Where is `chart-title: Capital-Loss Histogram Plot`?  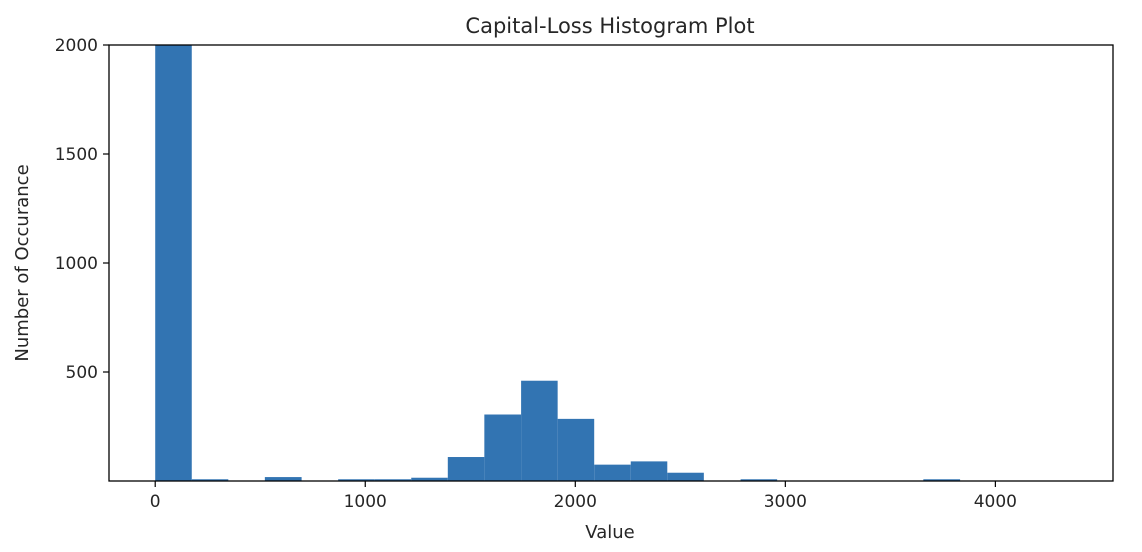
chart-title: Capital-Loss Histogram Plot is located at coordinates (609, 26).